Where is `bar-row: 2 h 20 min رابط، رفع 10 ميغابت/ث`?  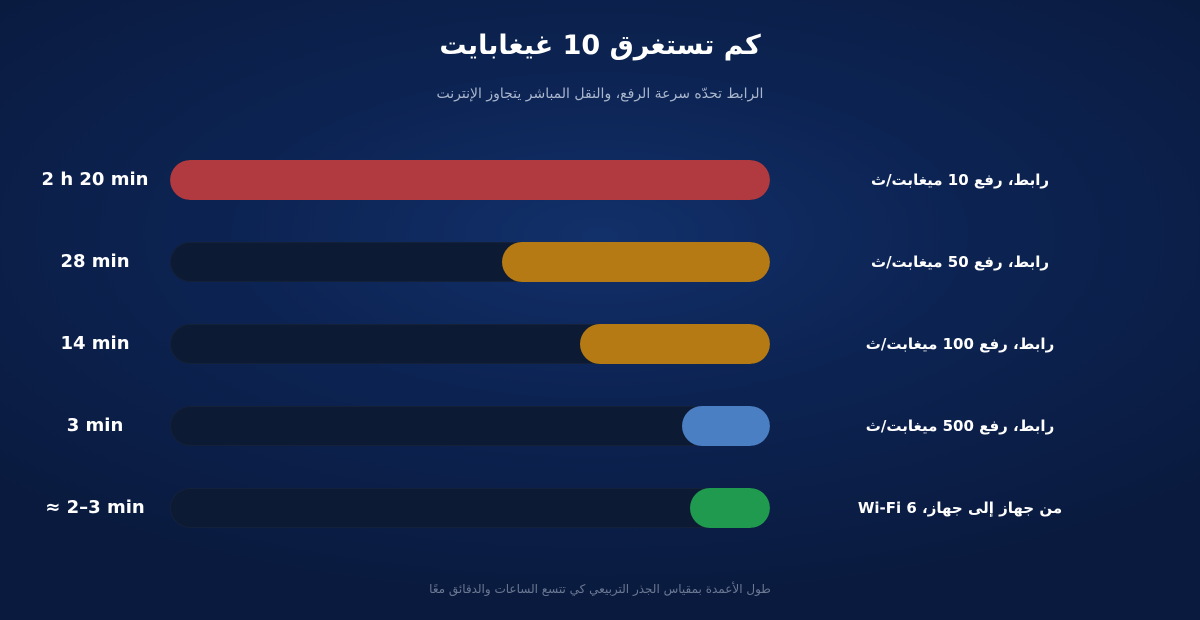 bar-row: 2 h 20 min رابط، رفع 10 ميغابت/ث is located at coordinates (600, 180).